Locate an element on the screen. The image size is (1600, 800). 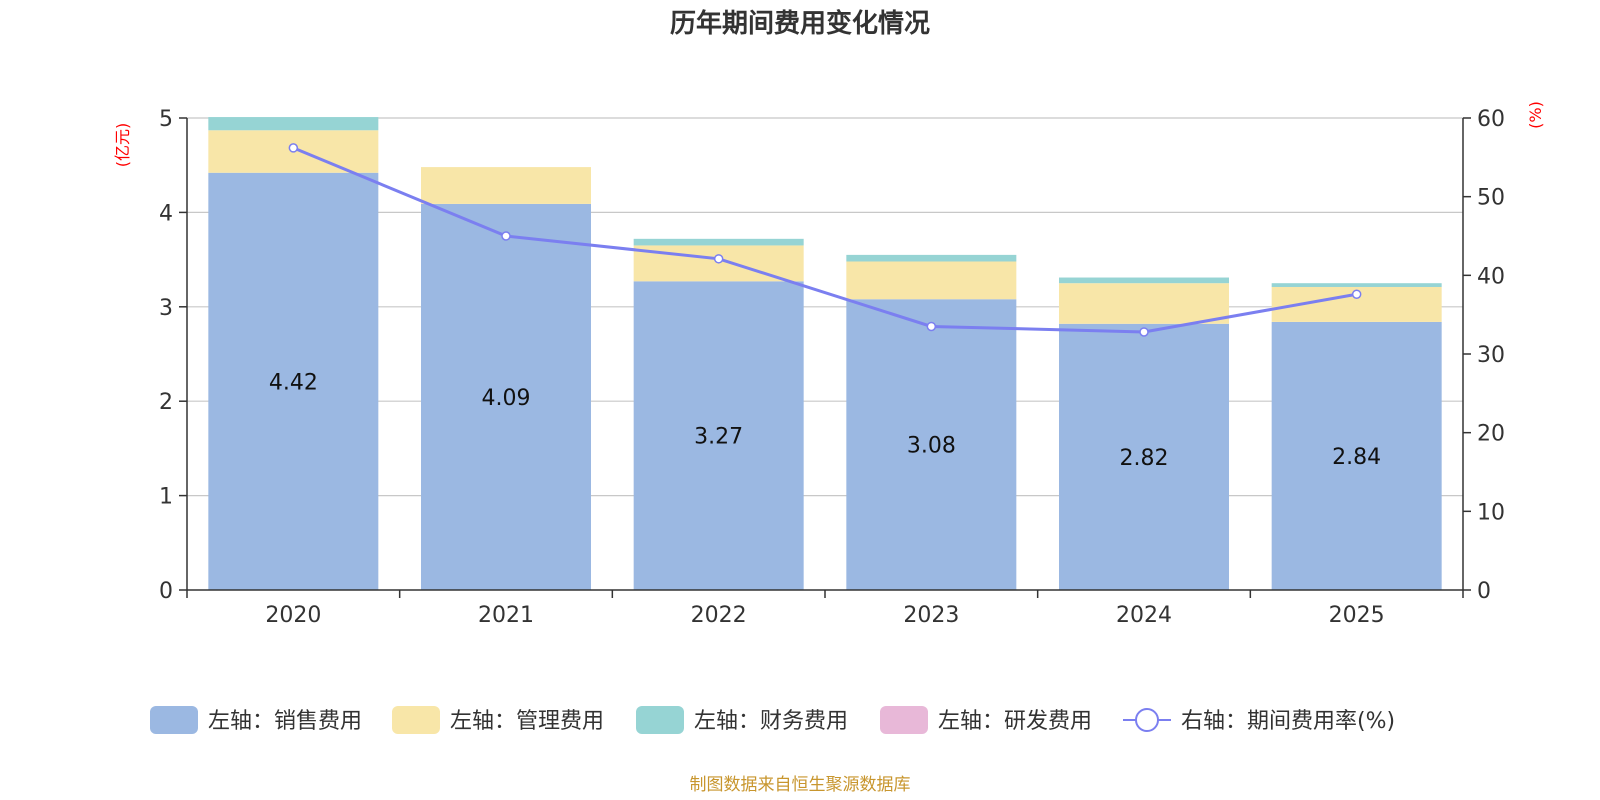
legend-item: 左轴：管理费用 is located at coordinates (498, 720).